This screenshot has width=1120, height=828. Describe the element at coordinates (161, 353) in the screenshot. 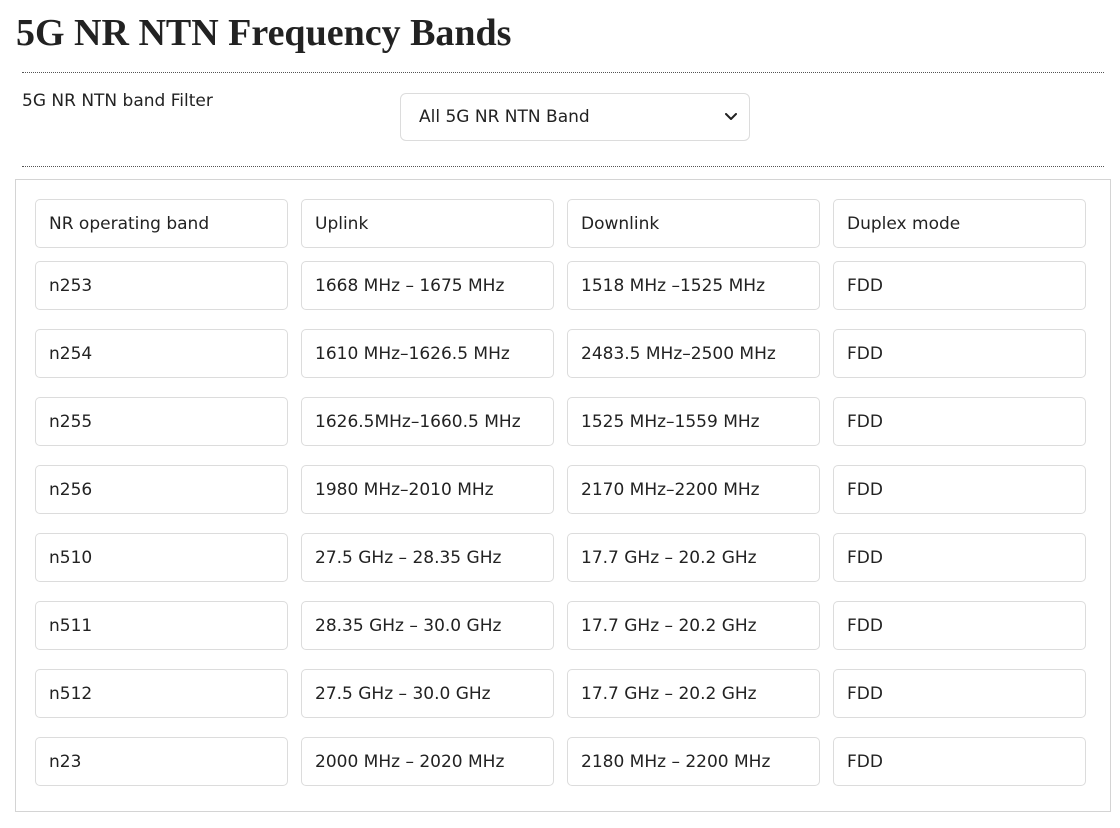

I see `table-cell-band: n254` at that location.